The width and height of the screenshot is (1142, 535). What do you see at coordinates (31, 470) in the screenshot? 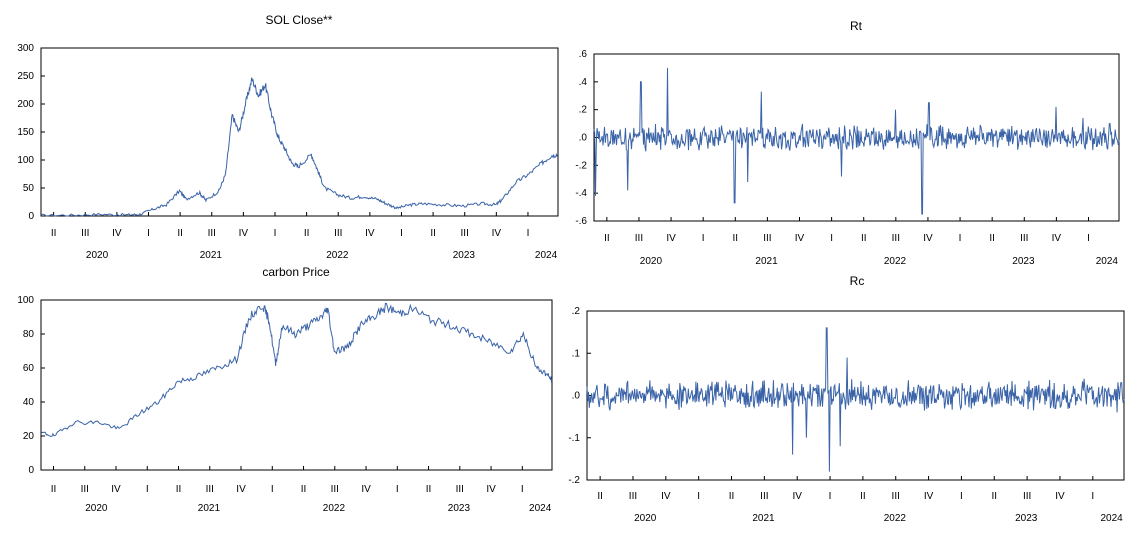
I see `y-tick-label: 0` at bounding box center [31, 470].